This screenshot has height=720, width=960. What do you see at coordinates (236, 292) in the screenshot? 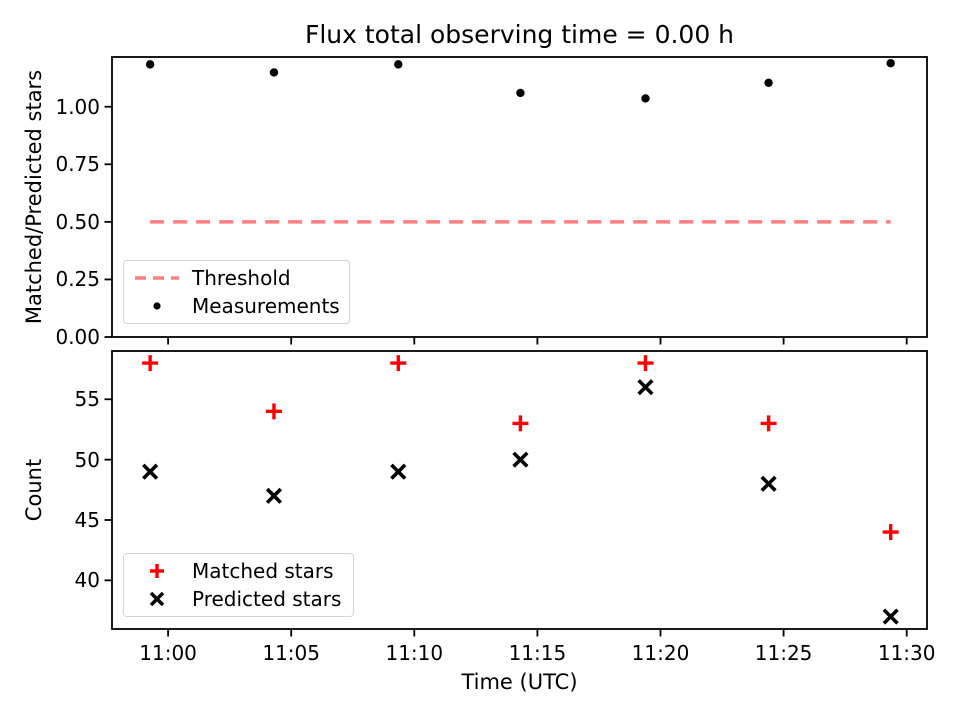
I see `top-legend: Threshold Measurements` at bounding box center [236, 292].